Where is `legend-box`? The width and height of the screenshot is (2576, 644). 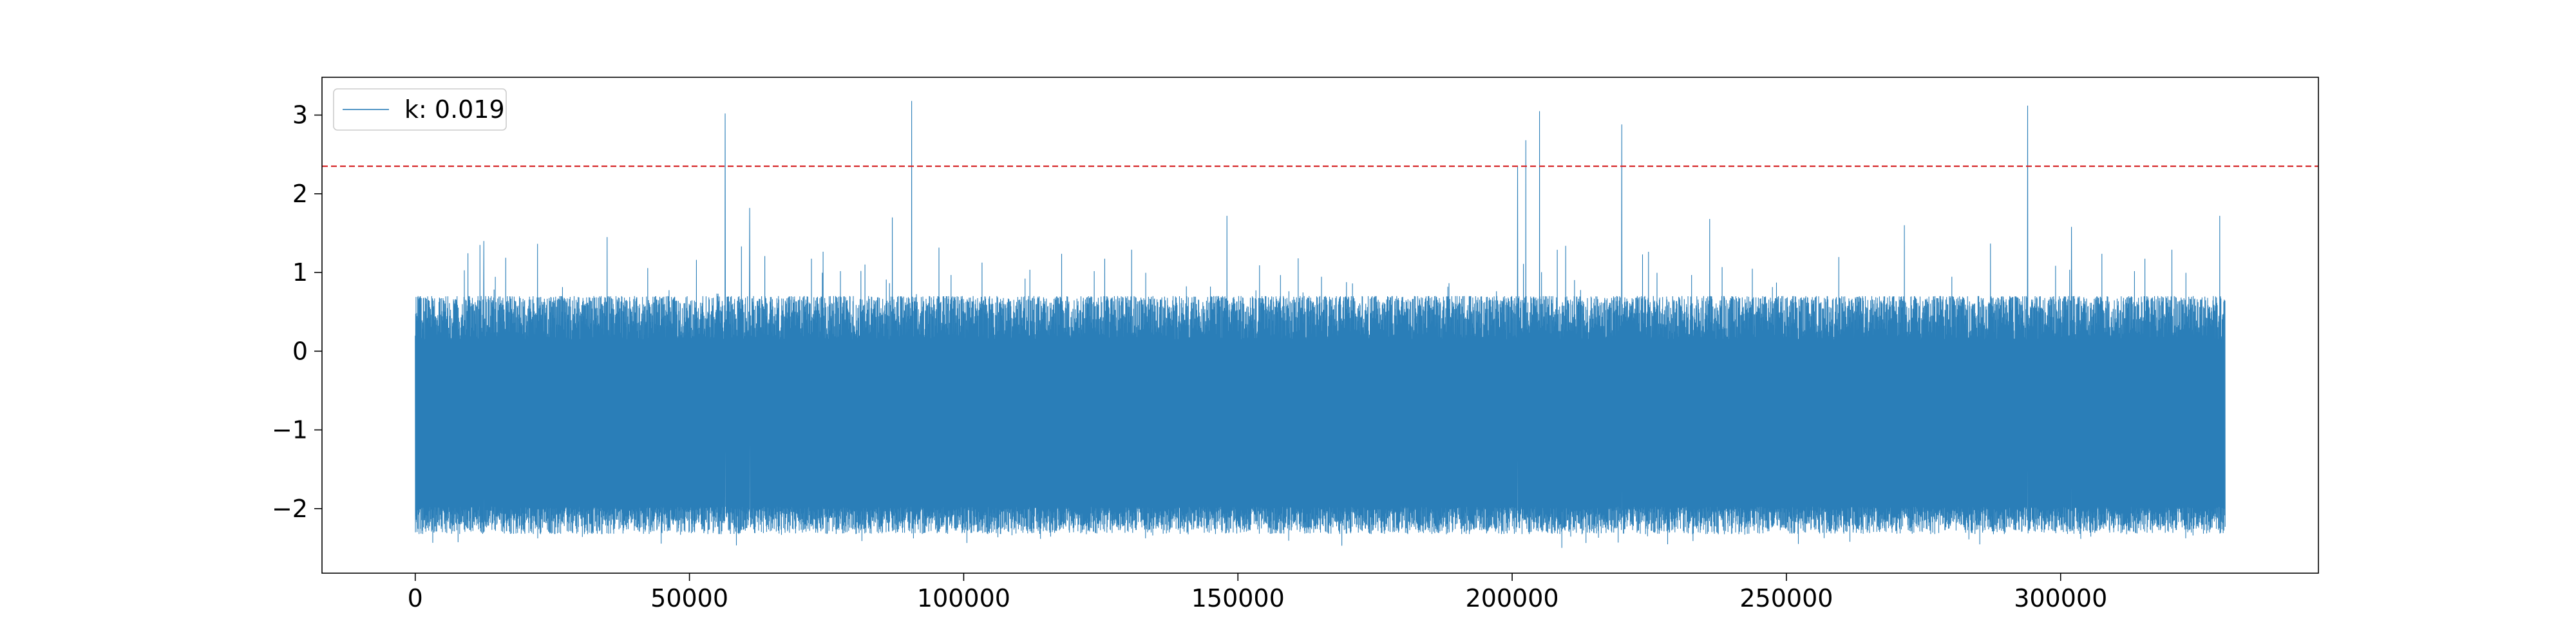
legend-box is located at coordinates (420, 109).